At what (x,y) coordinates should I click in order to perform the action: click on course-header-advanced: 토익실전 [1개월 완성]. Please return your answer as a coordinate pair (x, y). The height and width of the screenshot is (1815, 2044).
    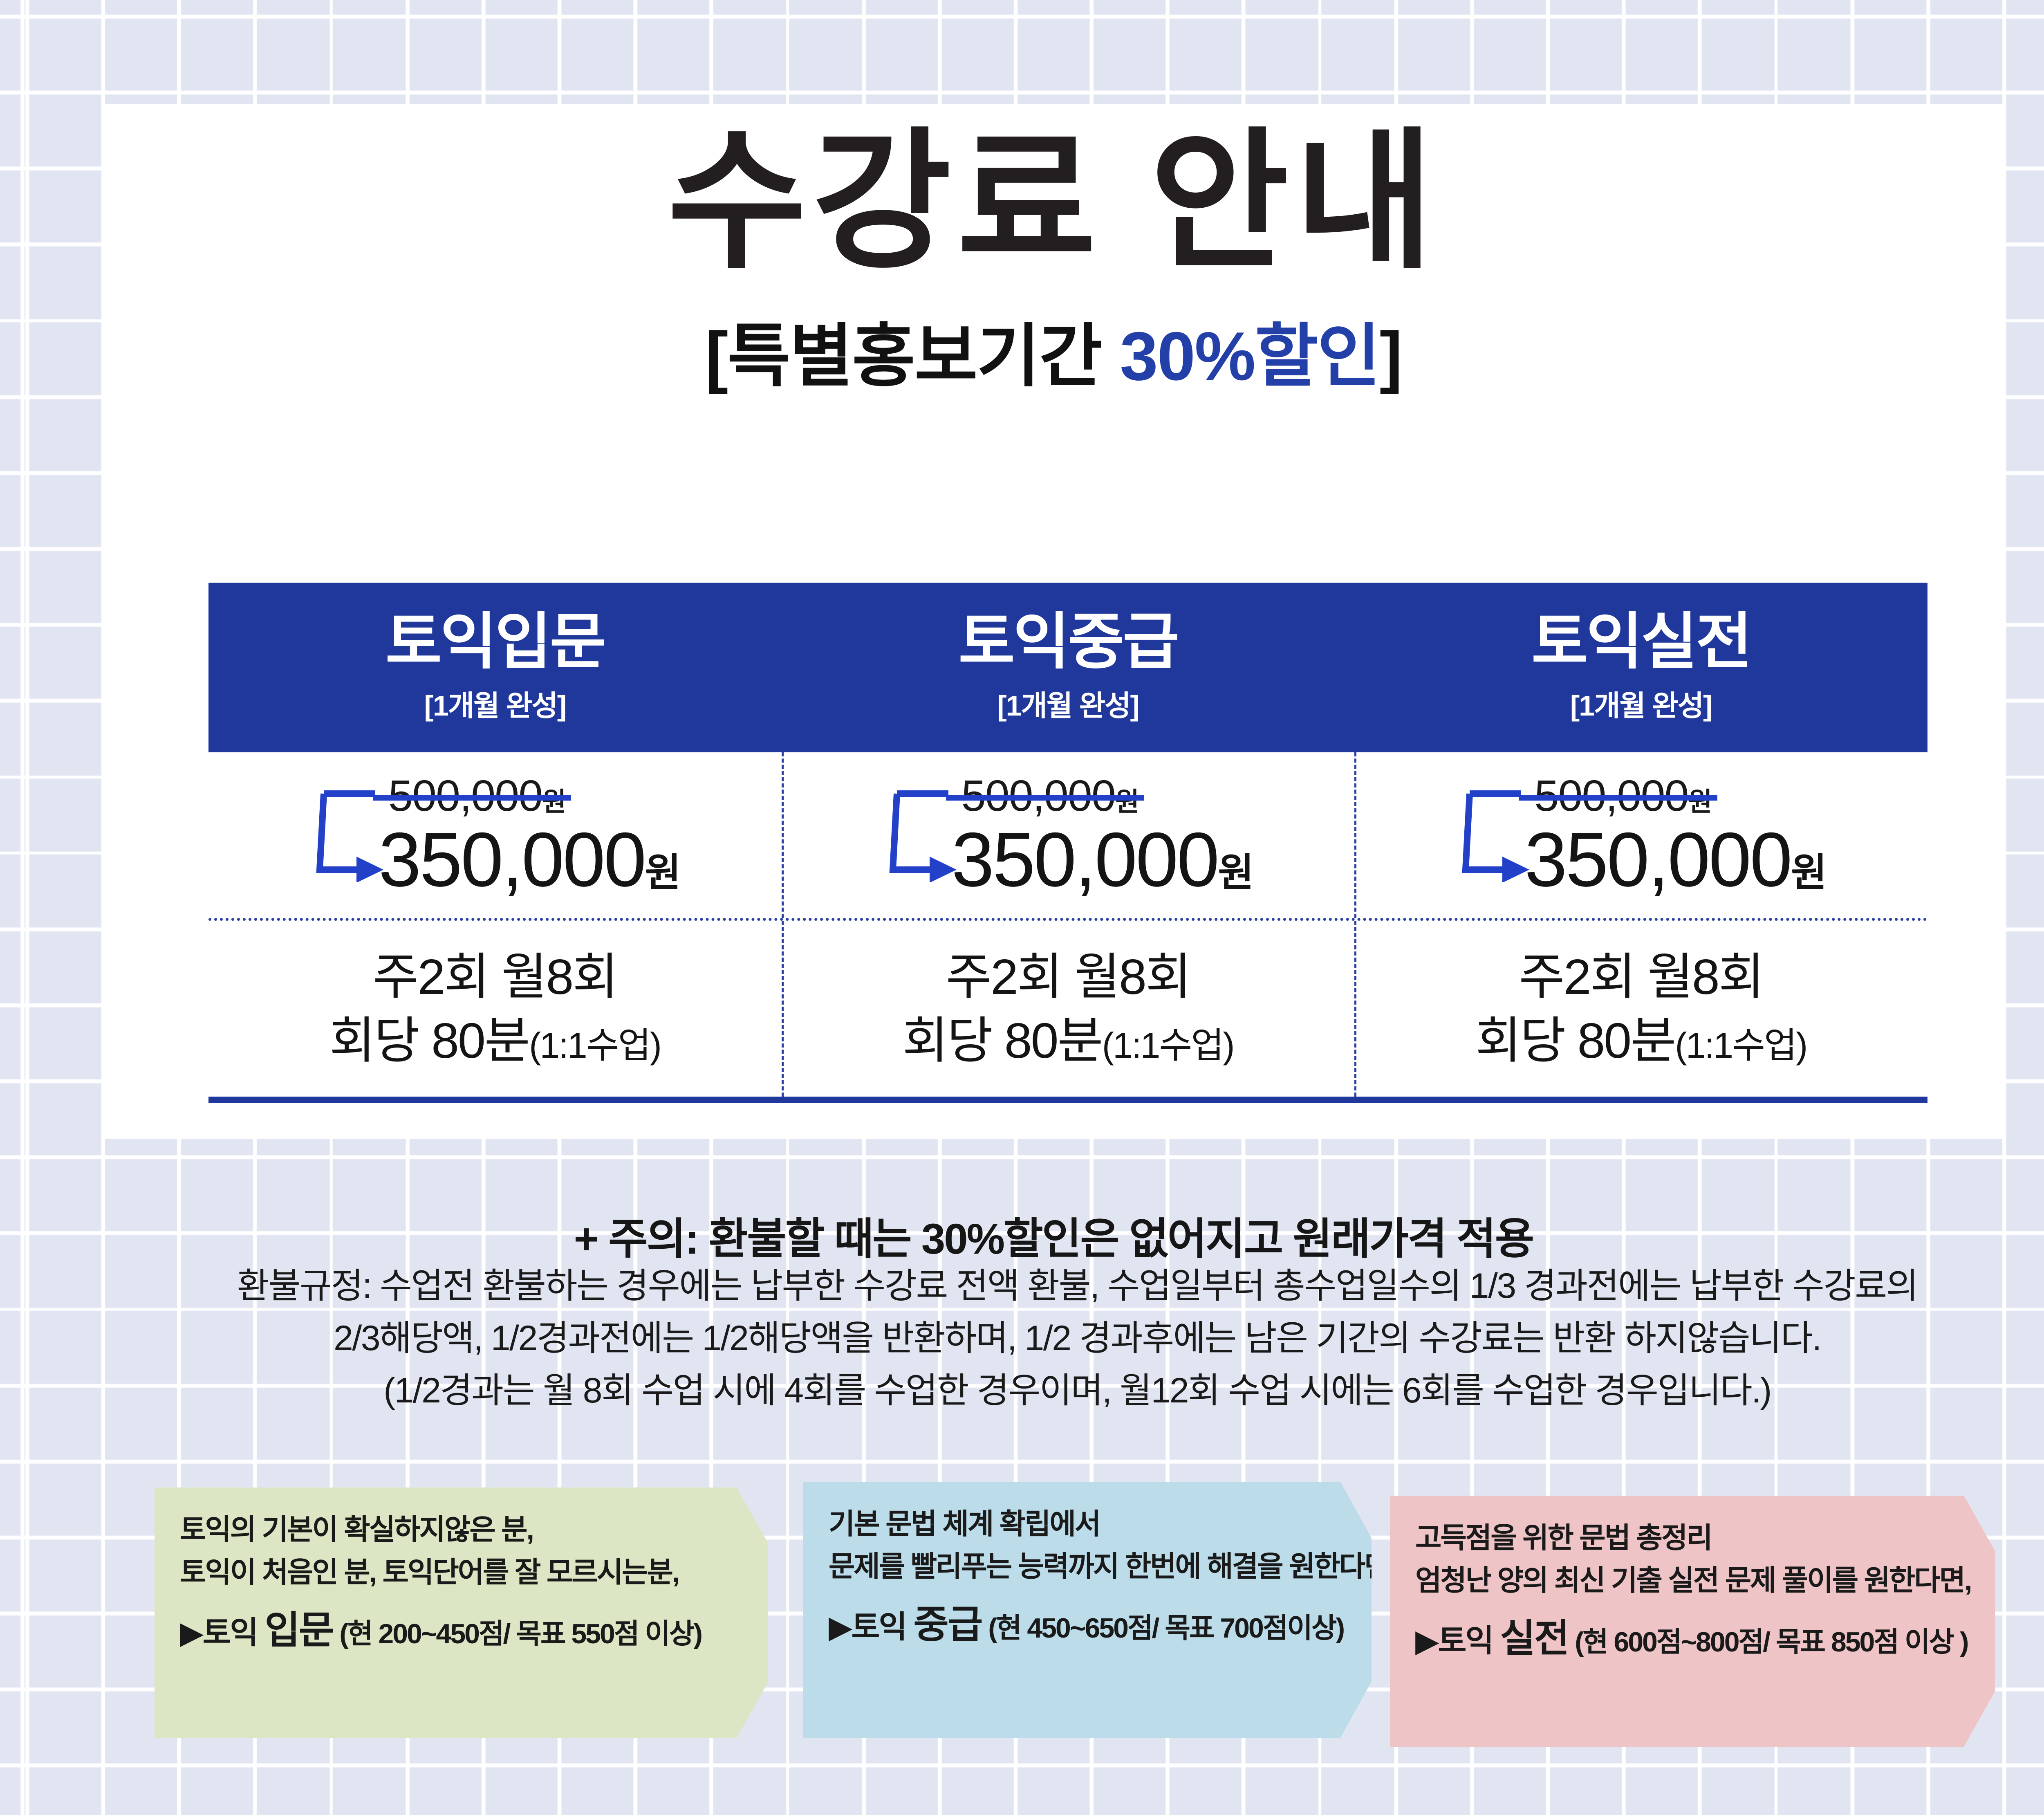
    Looking at the image, I should click on (1641, 667).